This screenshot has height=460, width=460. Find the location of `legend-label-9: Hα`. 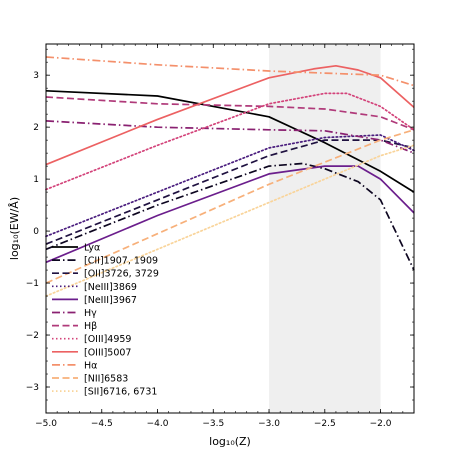

legend-label-9: Hα is located at coordinates (90, 365).